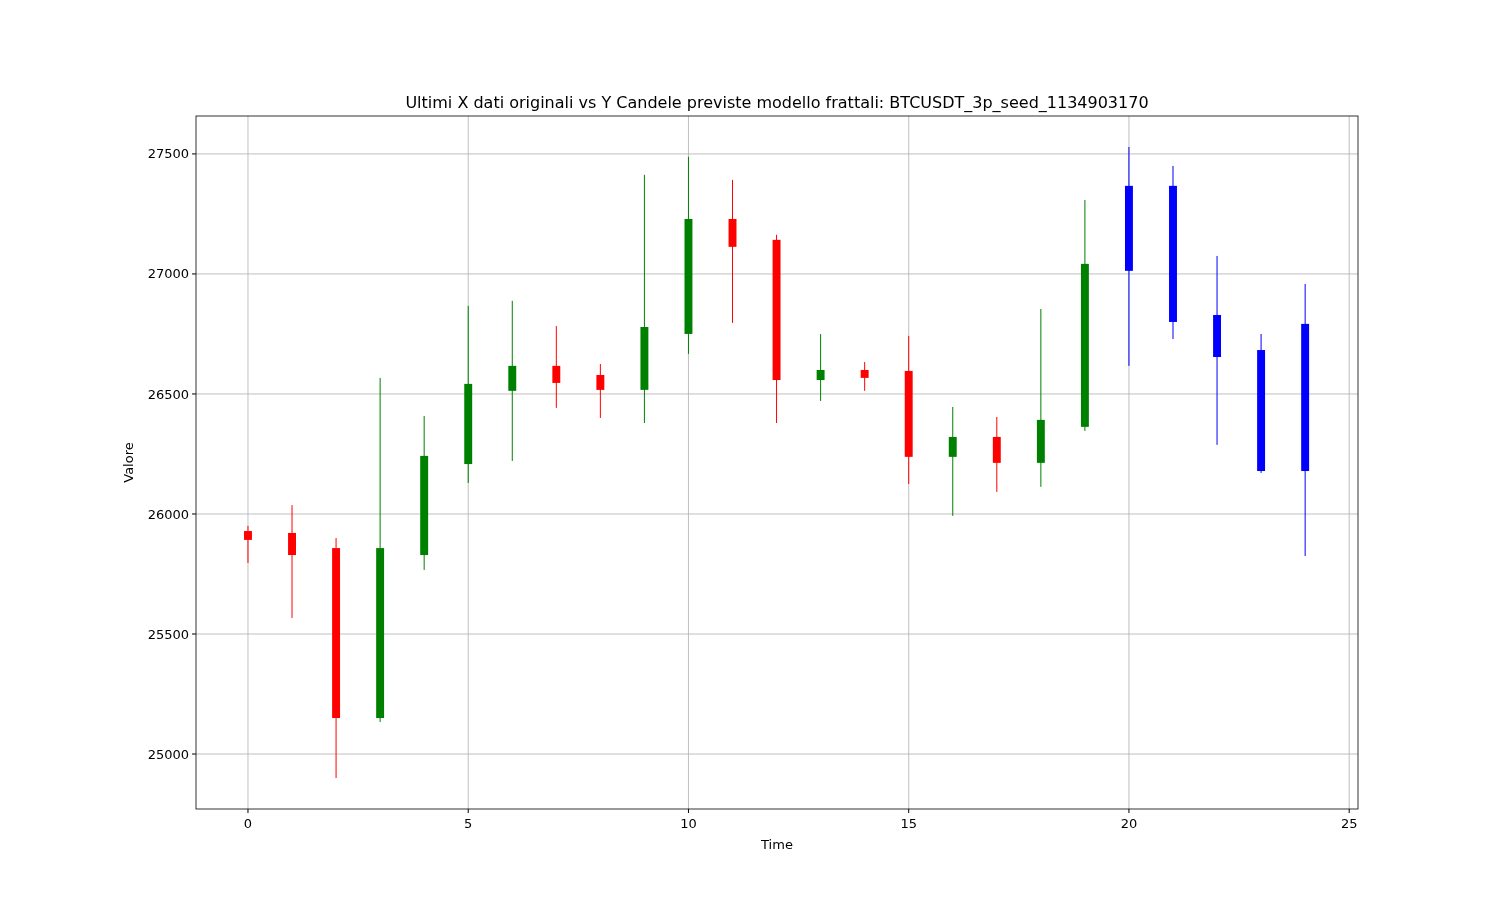 Image resolution: width=1500 pixels, height=900 pixels. Describe the element at coordinates (168, 154) in the screenshot. I see `y-tick-label: 27500` at that location.